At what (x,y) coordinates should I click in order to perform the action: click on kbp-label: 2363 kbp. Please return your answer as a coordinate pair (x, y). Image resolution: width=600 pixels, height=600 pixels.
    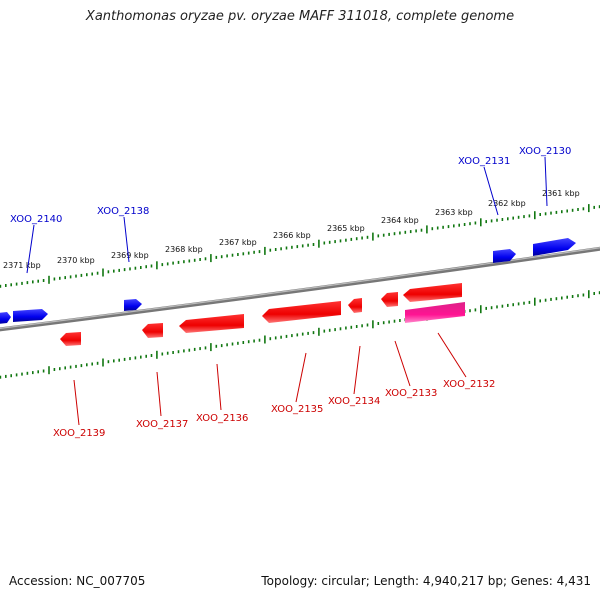
    Looking at the image, I should click on (454, 212).